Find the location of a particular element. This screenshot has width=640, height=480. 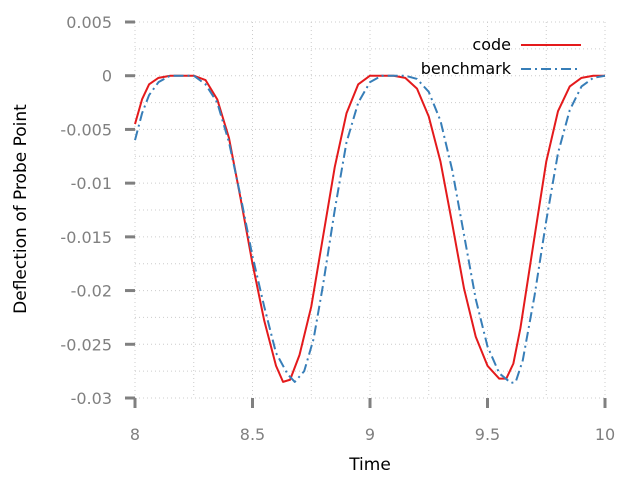

legend-label-code: code is located at coordinates (491, 44).